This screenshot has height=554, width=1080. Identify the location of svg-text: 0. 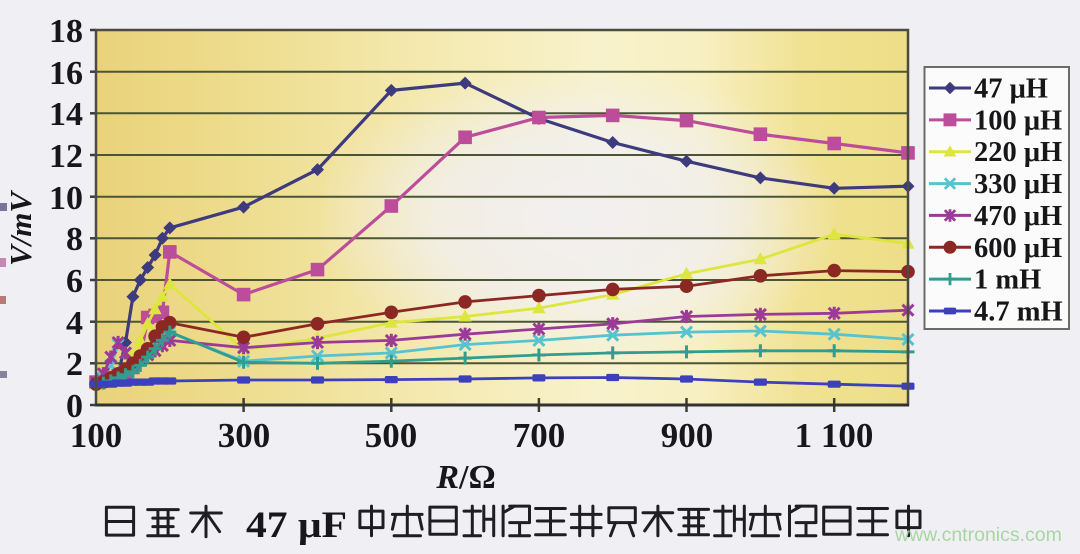
(74, 406).